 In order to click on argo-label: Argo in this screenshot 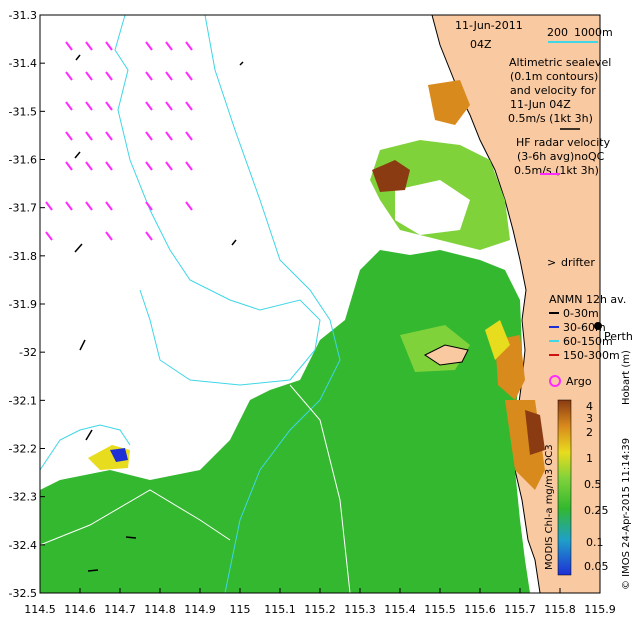, I will do `click(579, 381)`.